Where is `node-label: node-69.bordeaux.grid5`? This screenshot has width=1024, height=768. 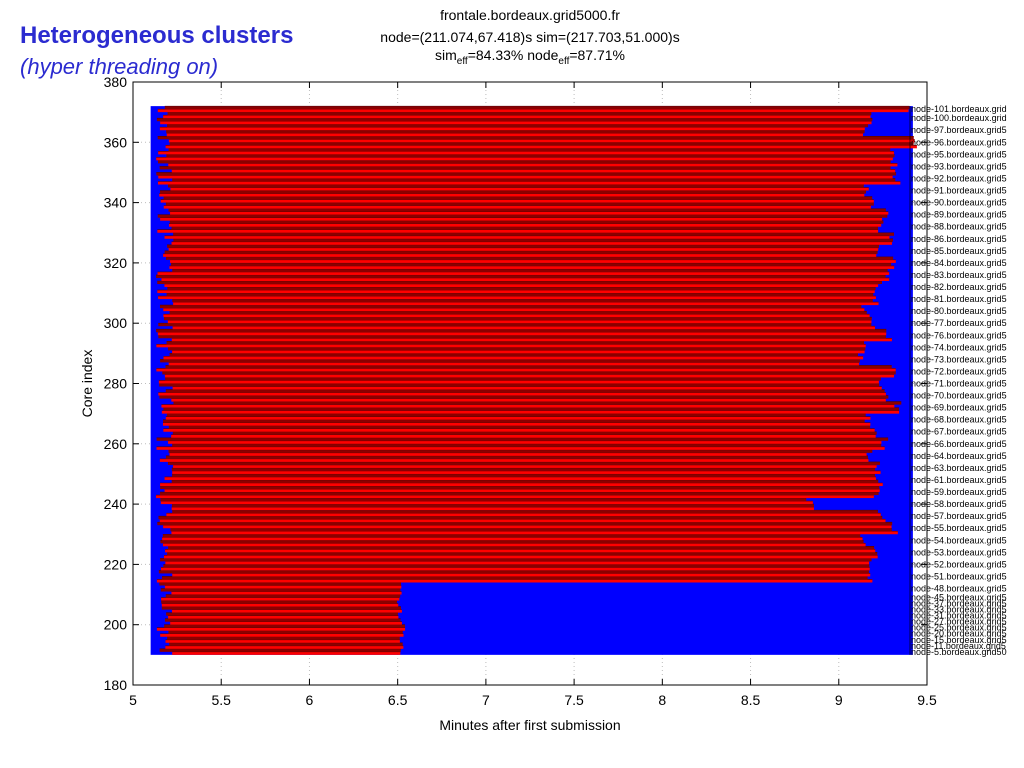 node-label: node-69.bordeaux.grid5 is located at coordinates (959, 408).